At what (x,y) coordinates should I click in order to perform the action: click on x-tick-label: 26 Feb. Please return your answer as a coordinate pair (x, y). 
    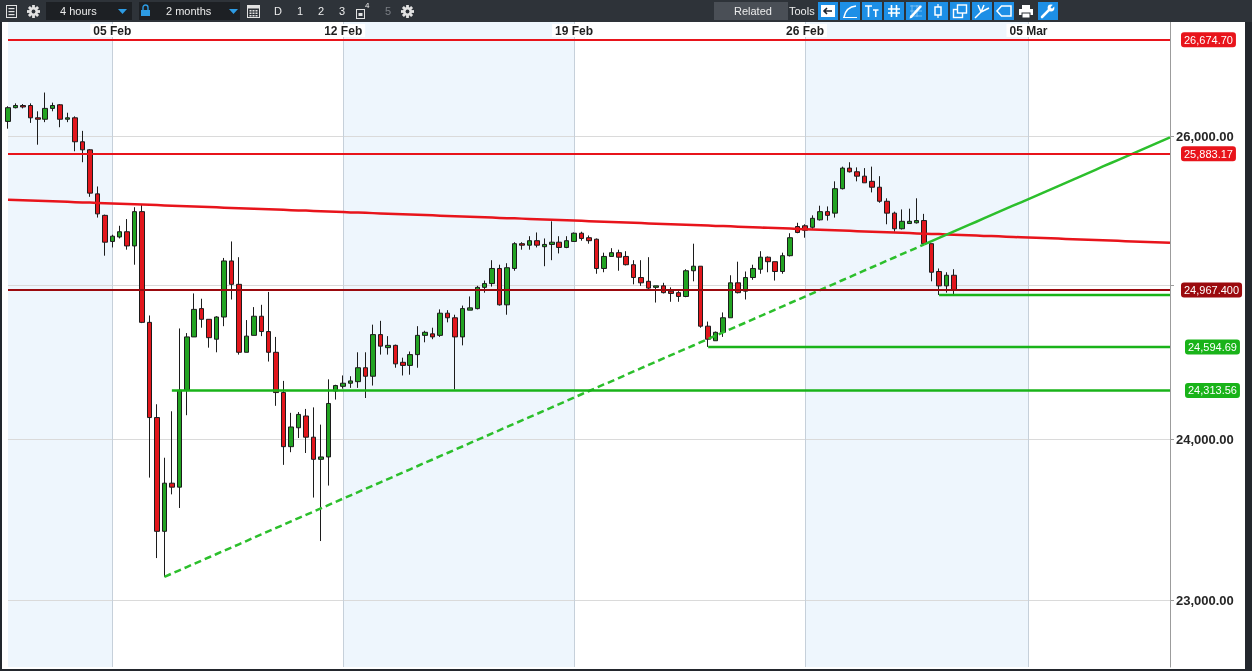
    Looking at the image, I should click on (805, 30).